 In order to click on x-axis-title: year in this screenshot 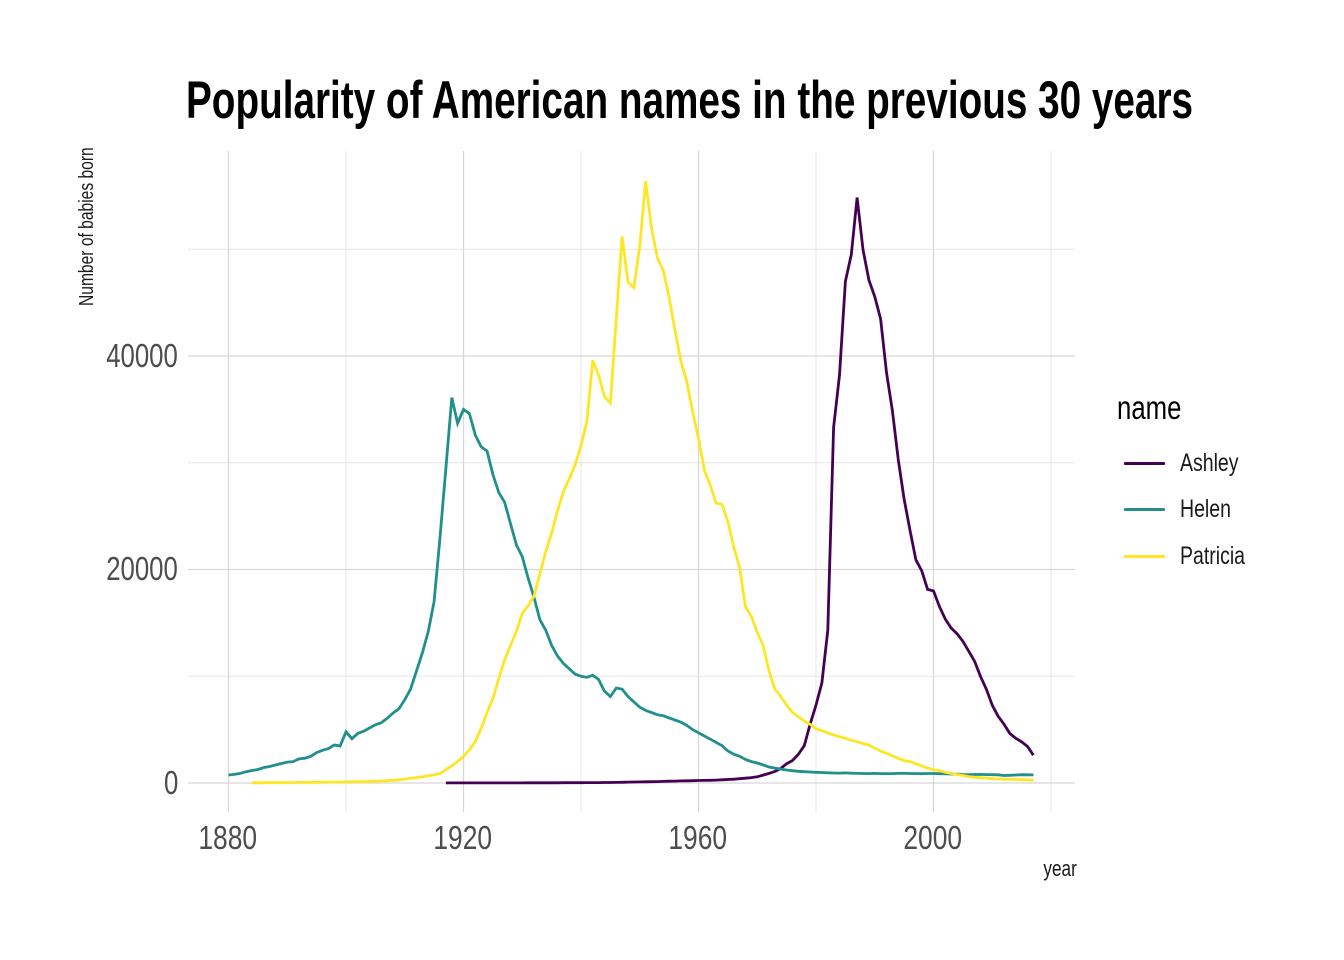, I will do `click(1060, 868)`.